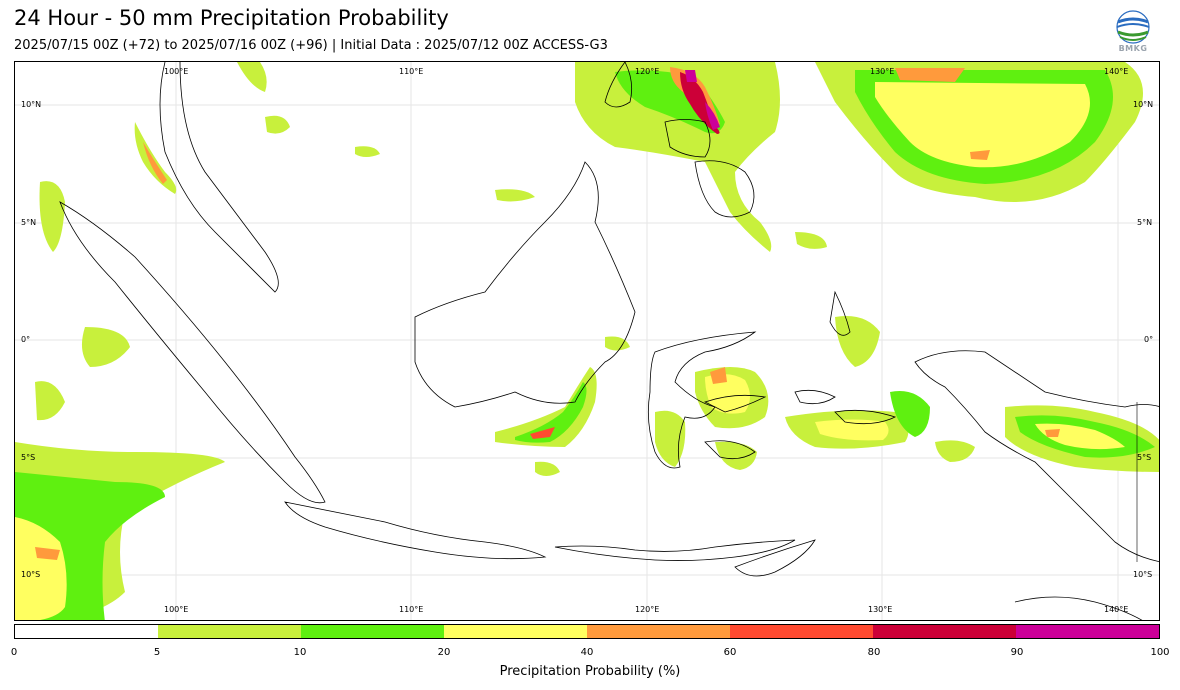 The width and height of the screenshot is (1180, 690). I want to click on lon-label-top-110: 110°E, so click(411, 71).